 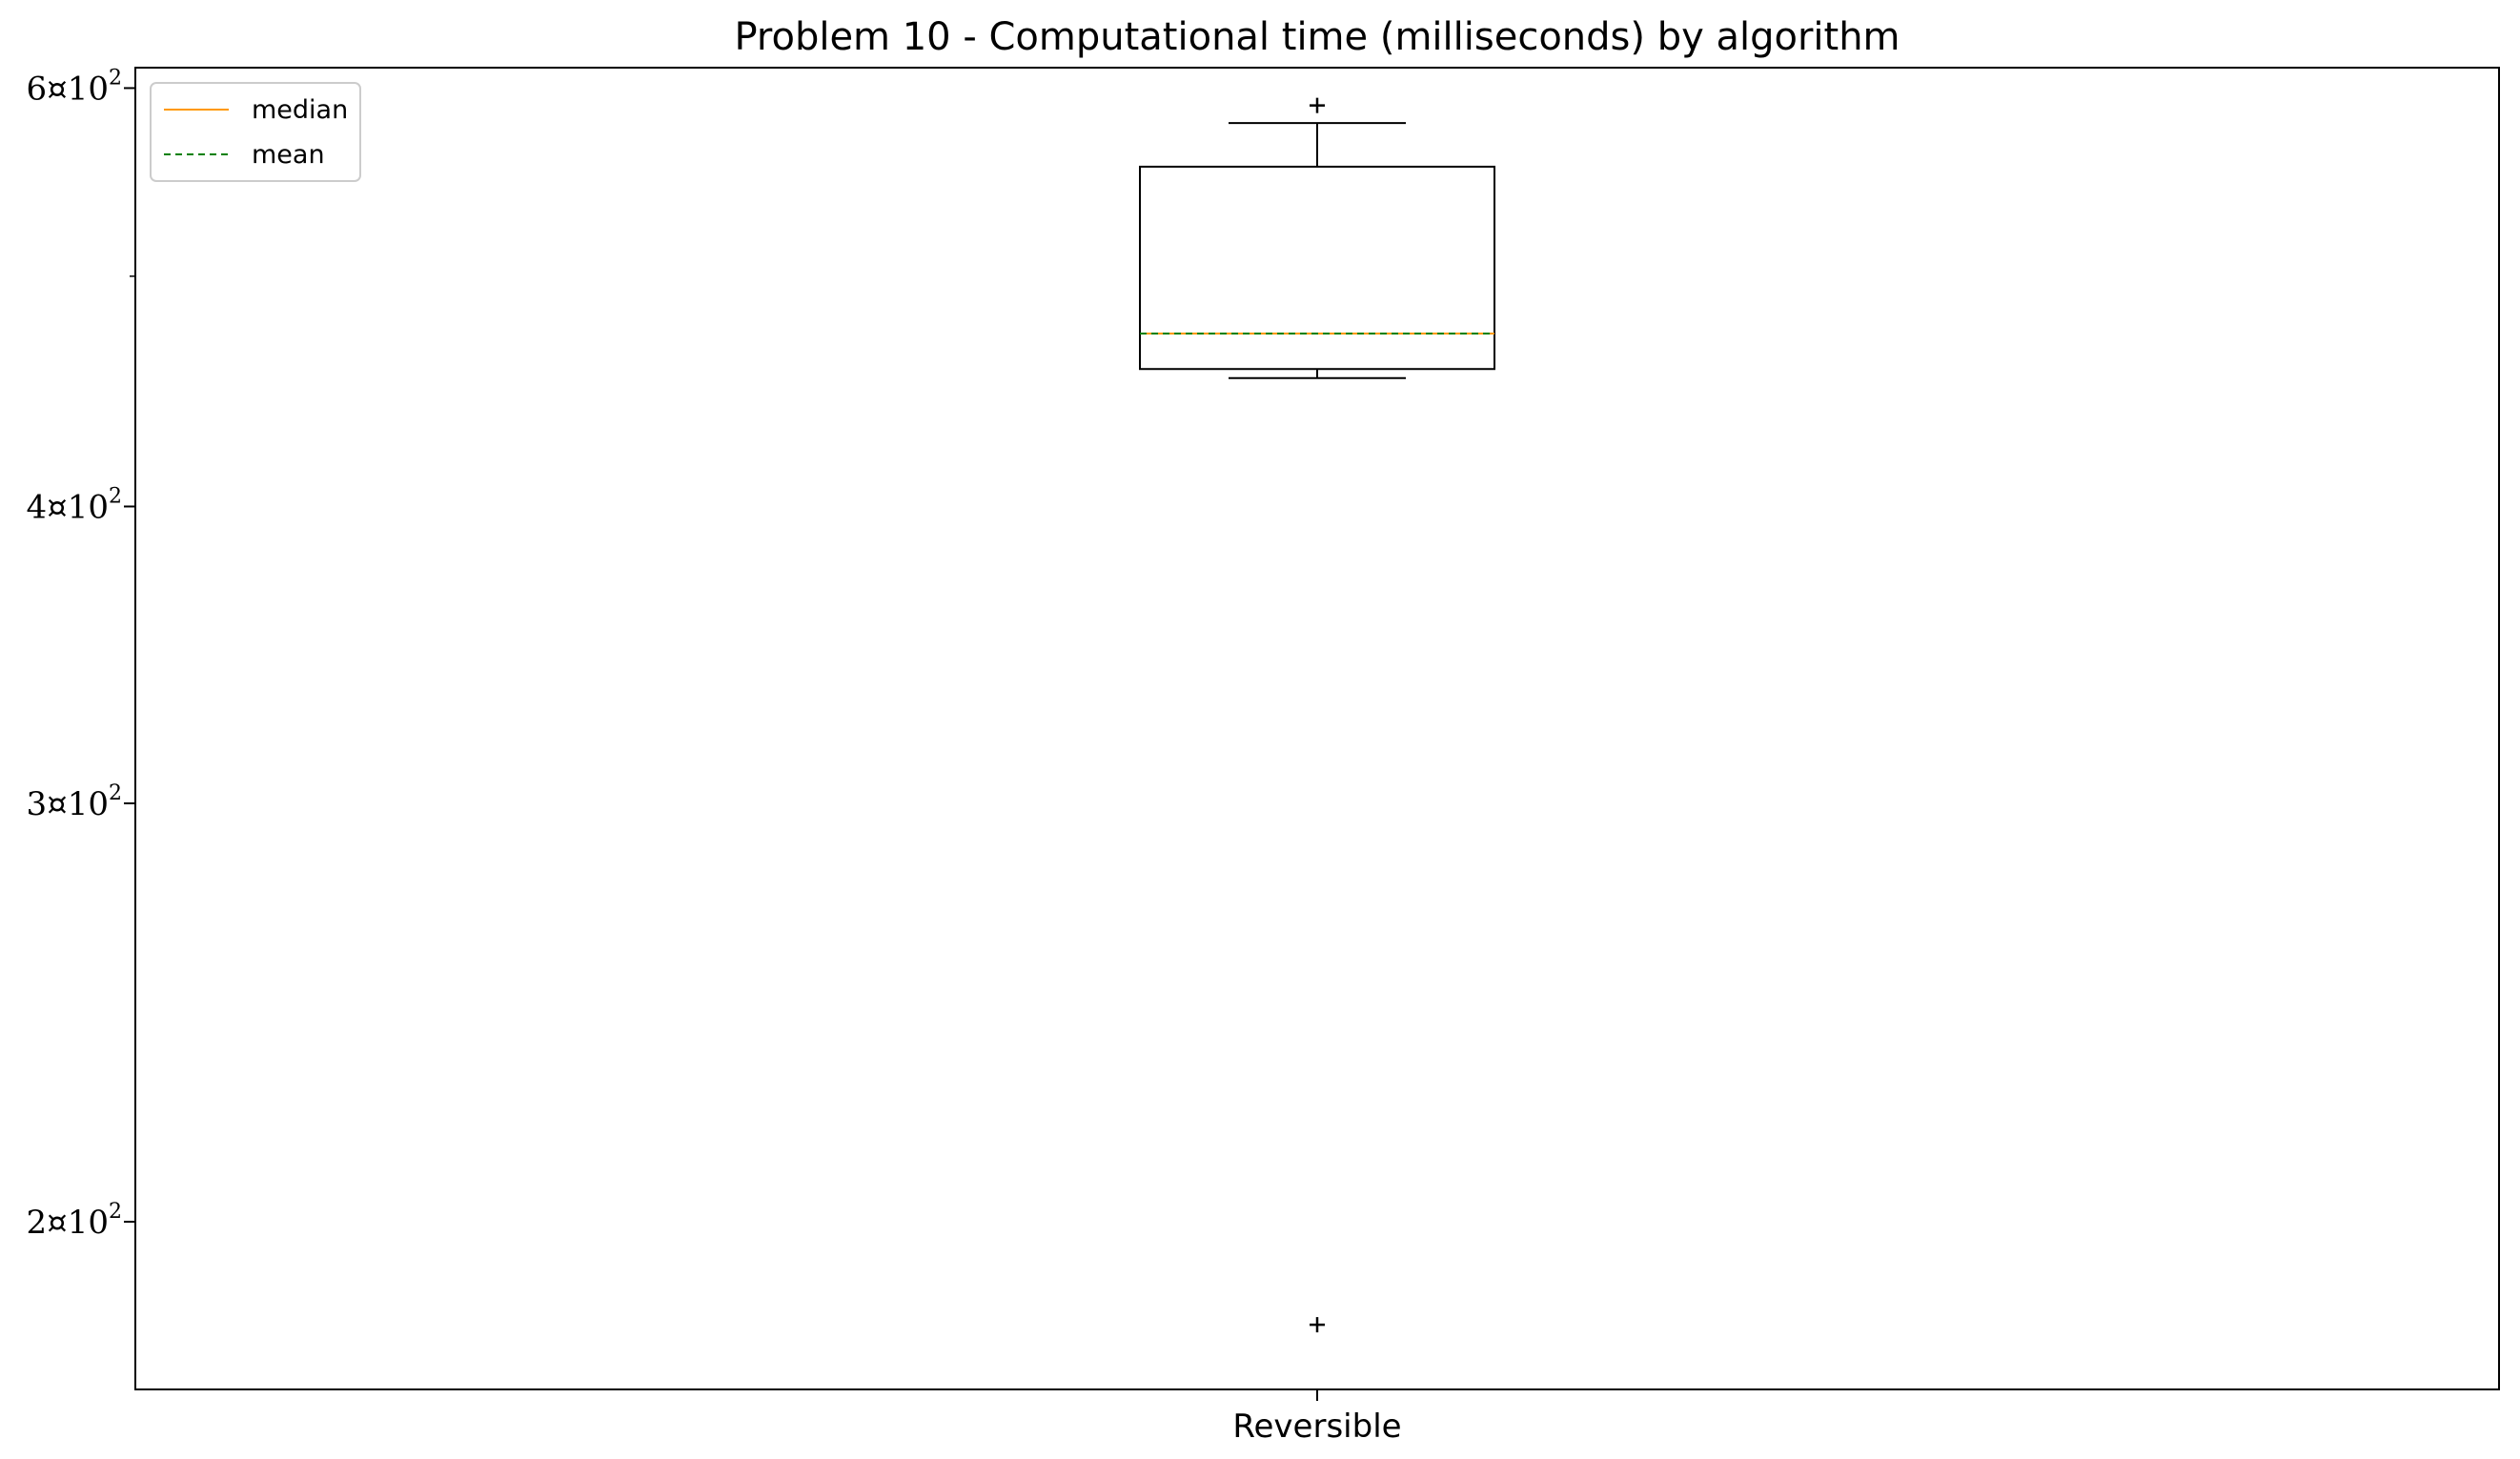 What do you see at coordinates (1317, 268) in the screenshot?
I see `box-iqr` at bounding box center [1317, 268].